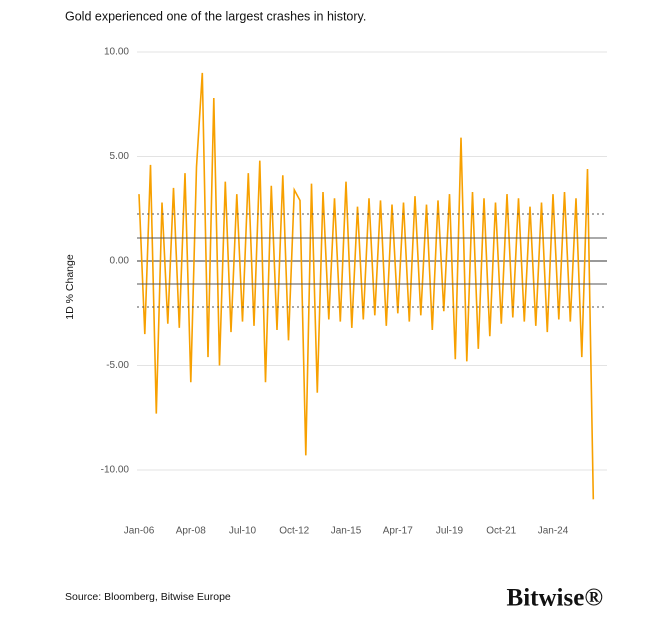 The image size is (671, 629). I want to click on y-tick-label: -5.00, so click(117, 365).